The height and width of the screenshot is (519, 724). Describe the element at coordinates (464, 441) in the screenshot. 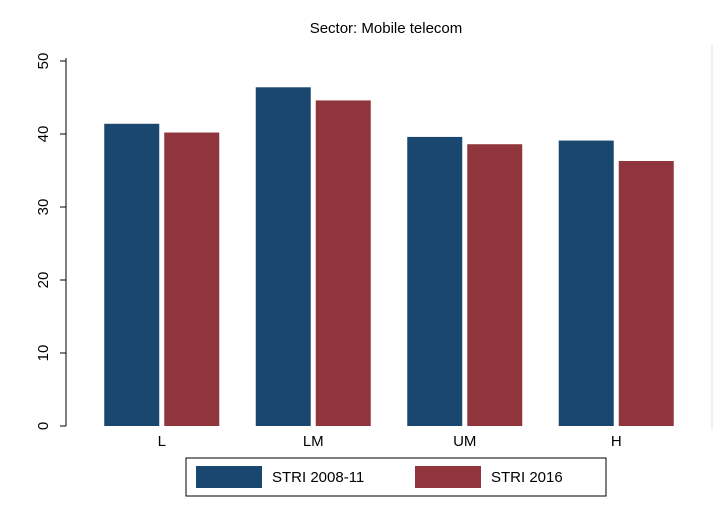

I see `x-tick-label: UM` at that location.